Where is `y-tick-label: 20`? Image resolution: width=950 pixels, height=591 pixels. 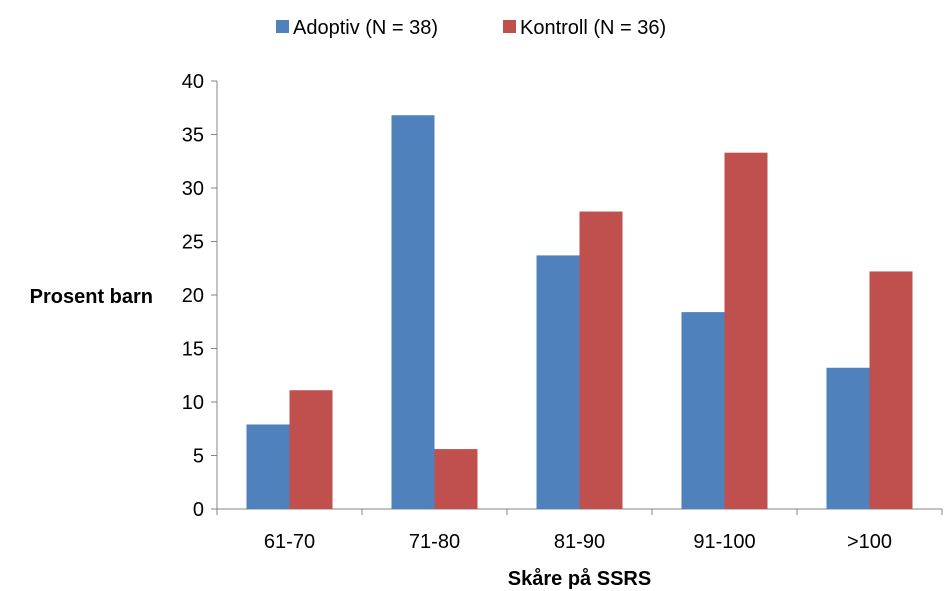
y-tick-label: 20 is located at coordinates (193, 296).